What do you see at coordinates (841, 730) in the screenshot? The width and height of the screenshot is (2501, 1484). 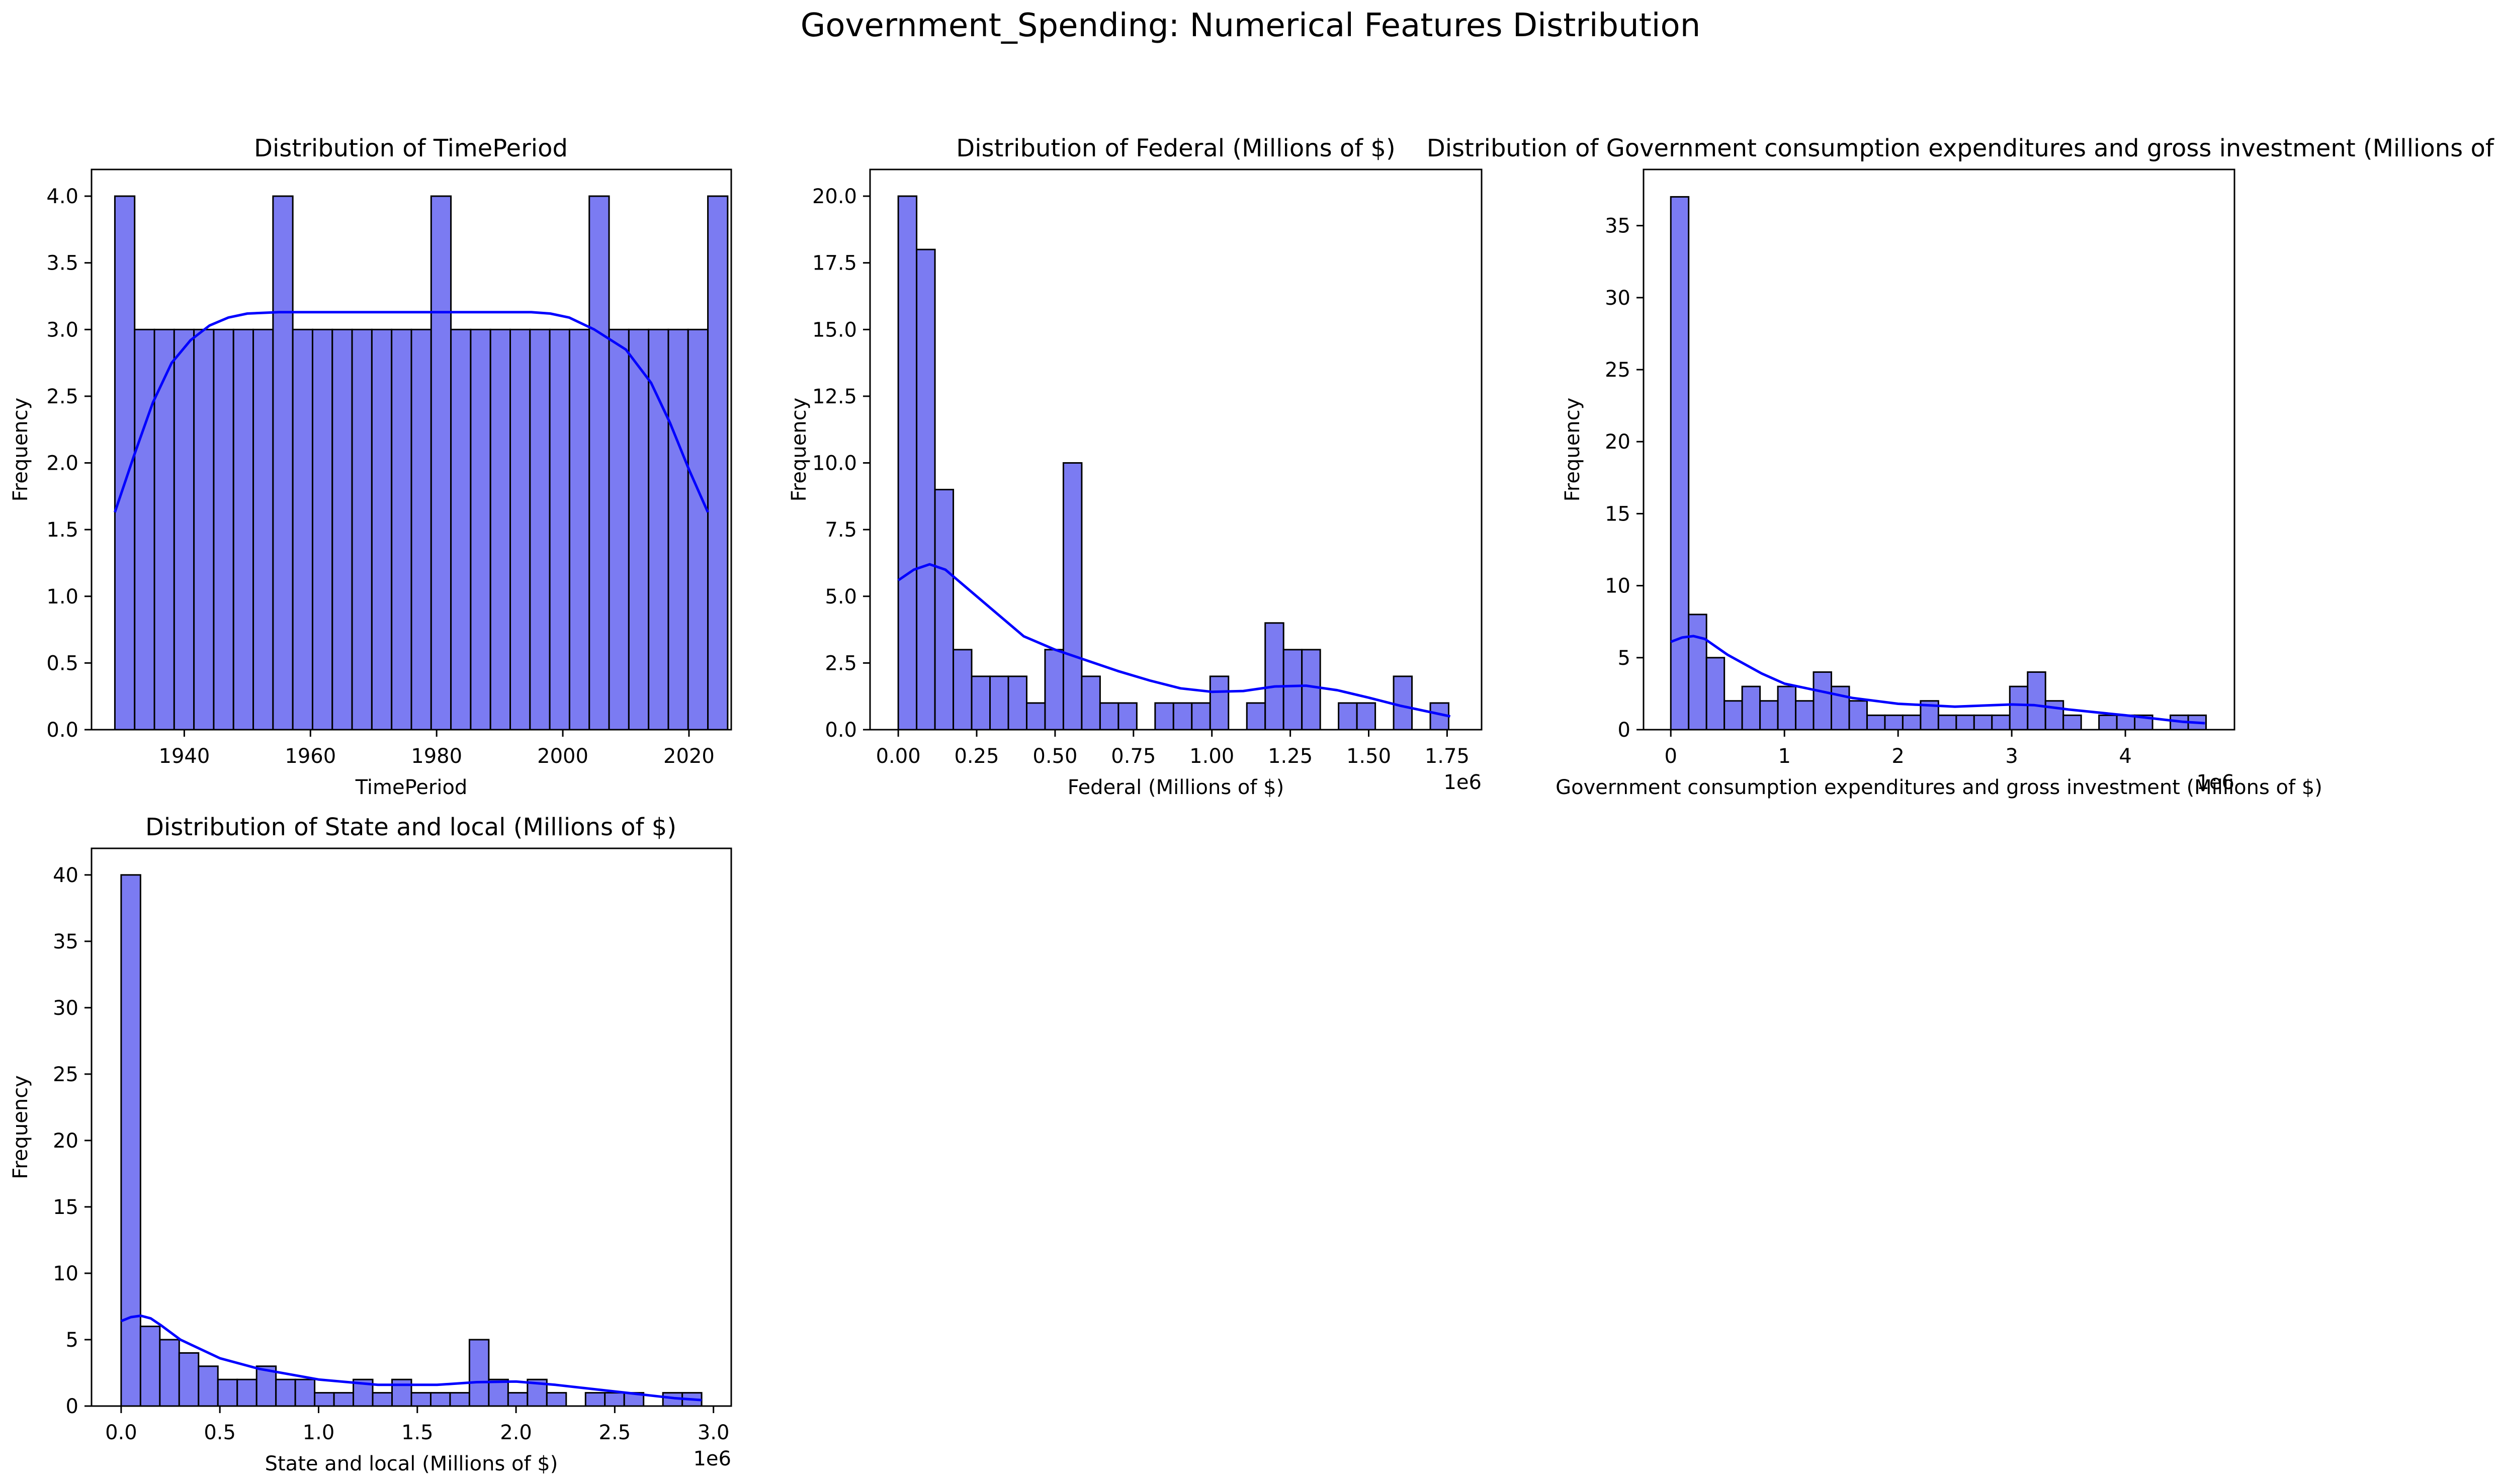 I see `y-tick-label: 0.0` at bounding box center [841, 730].